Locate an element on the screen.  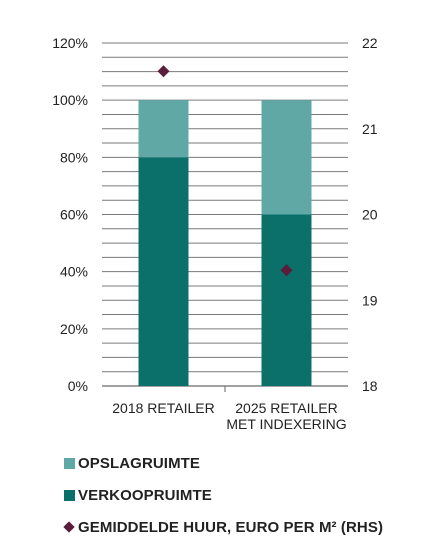
y-left-tick-label: 60% is located at coordinates (74, 215).